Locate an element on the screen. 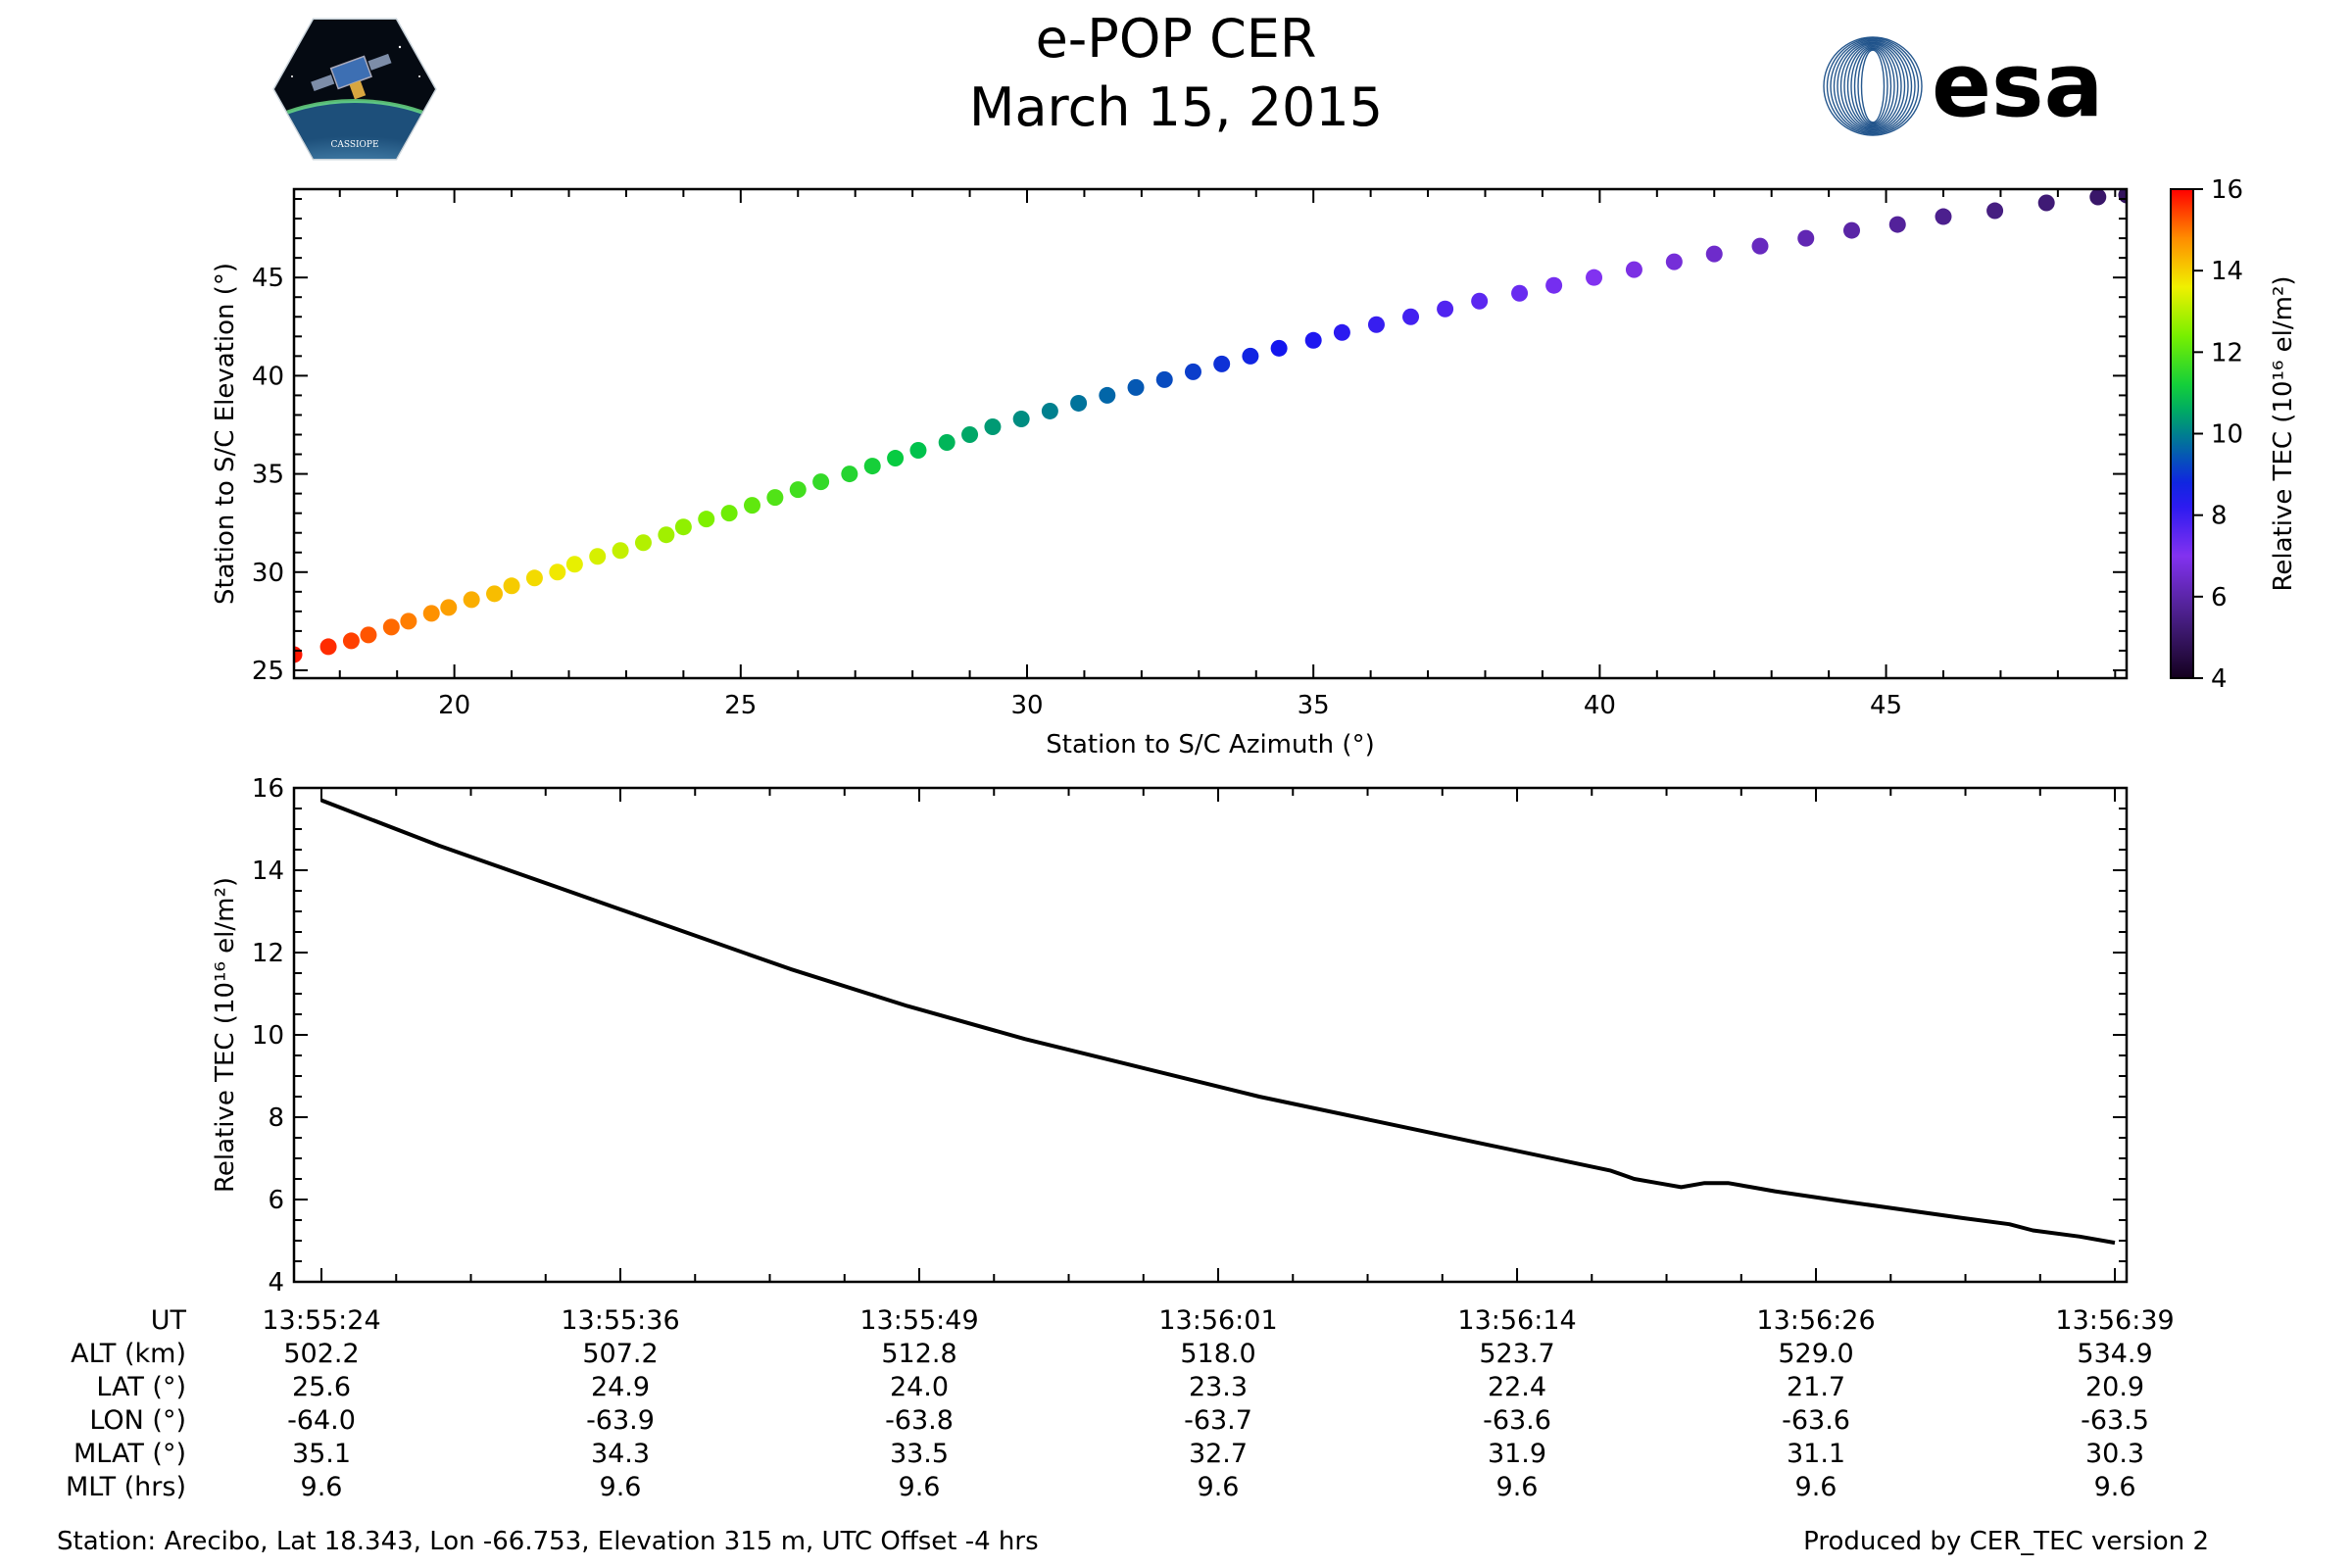  table-cell: 30.3 is located at coordinates (2114, 1454).